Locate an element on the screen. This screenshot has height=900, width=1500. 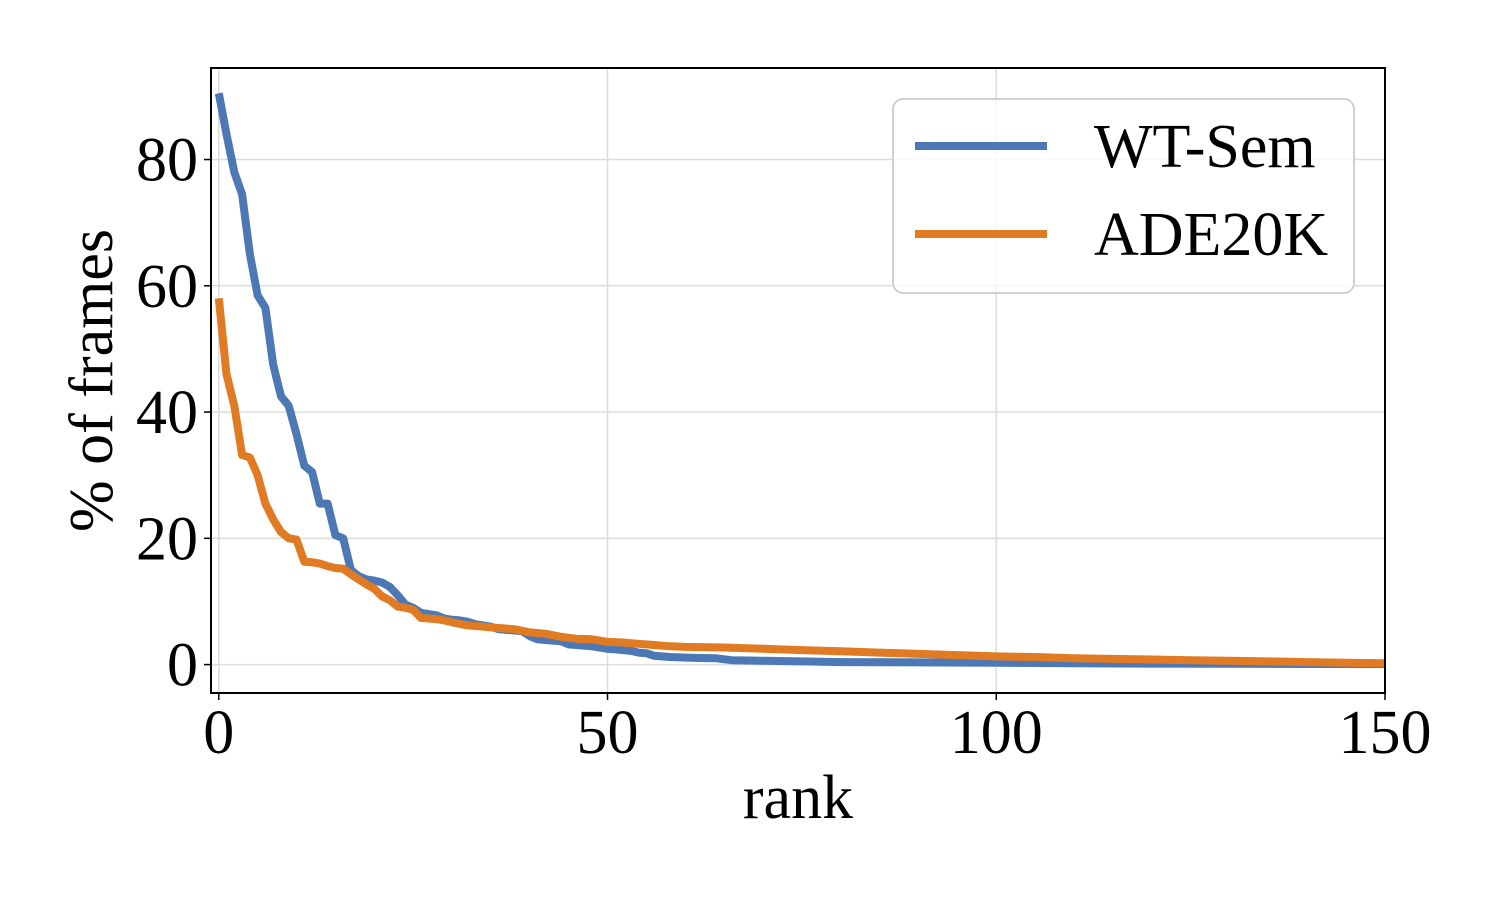
x-tick-label: 100 is located at coordinates (996, 733).